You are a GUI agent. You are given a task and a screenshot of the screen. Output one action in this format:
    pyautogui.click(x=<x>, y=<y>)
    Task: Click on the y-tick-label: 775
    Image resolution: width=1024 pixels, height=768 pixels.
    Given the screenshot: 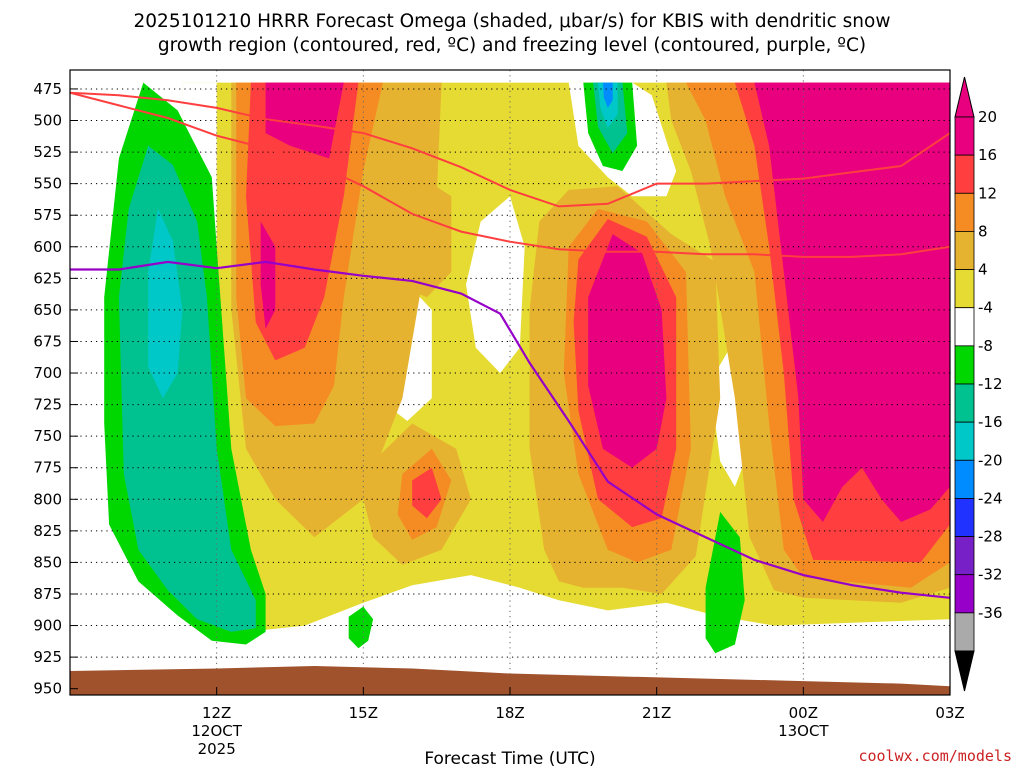 What is the action you would take?
    pyautogui.click(x=47, y=468)
    